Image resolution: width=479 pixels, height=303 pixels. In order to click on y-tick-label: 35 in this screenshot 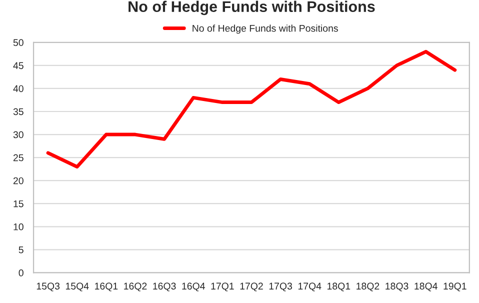, I will do `click(18, 112)`.